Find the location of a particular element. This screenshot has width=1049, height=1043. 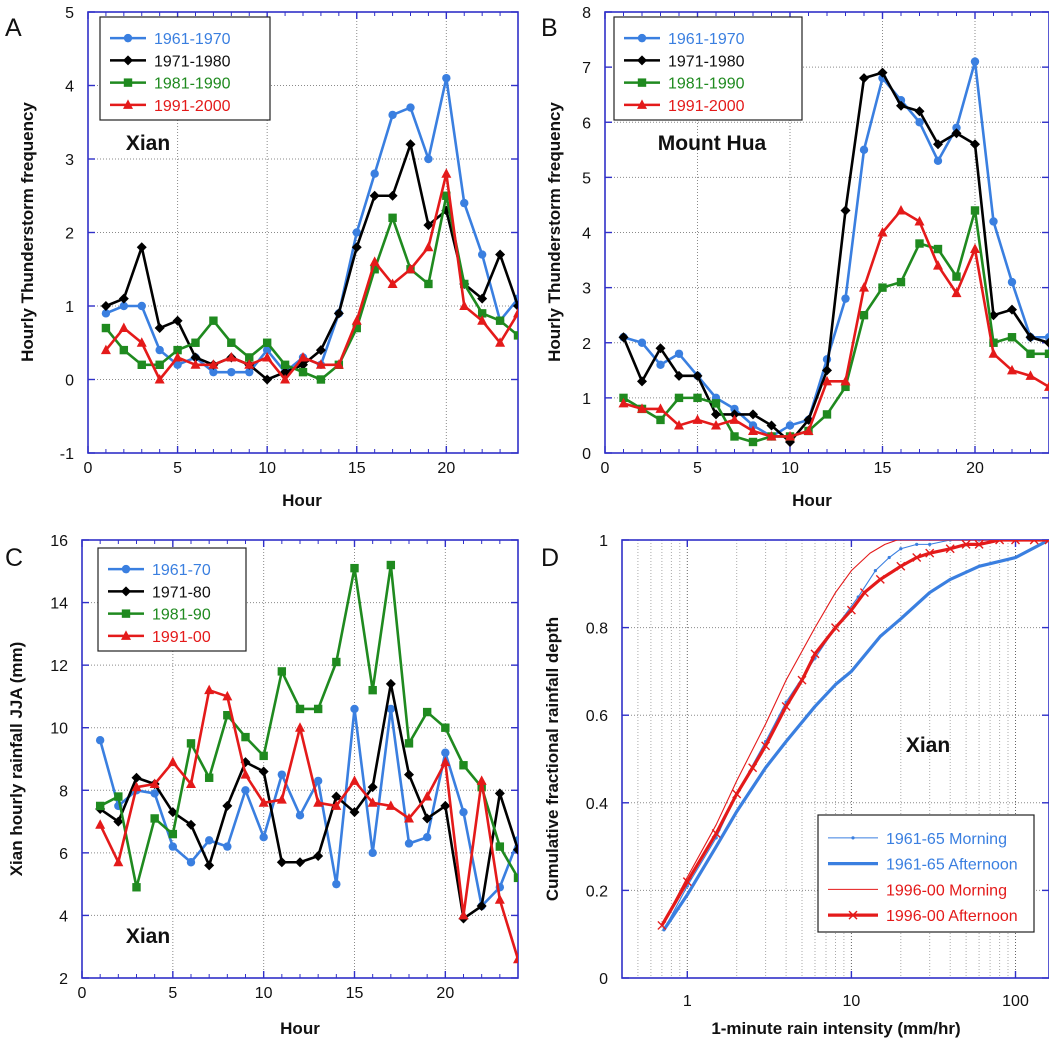

legend-label: 1971-1980 is located at coordinates (706, 61).